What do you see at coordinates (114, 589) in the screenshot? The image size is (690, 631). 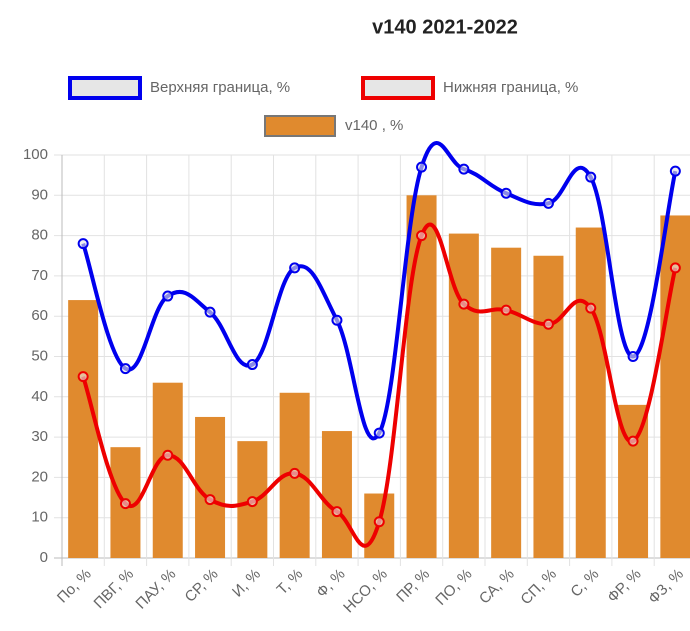 I see `x-tick-label: ПВГ, %` at bounding box center [114, 589].